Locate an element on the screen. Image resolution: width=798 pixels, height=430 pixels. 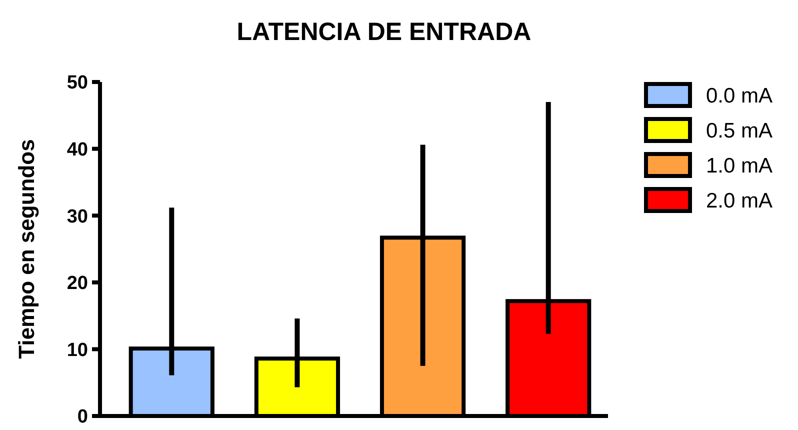
legend-label: 2.0 mA is located at coordinates (739, 200).